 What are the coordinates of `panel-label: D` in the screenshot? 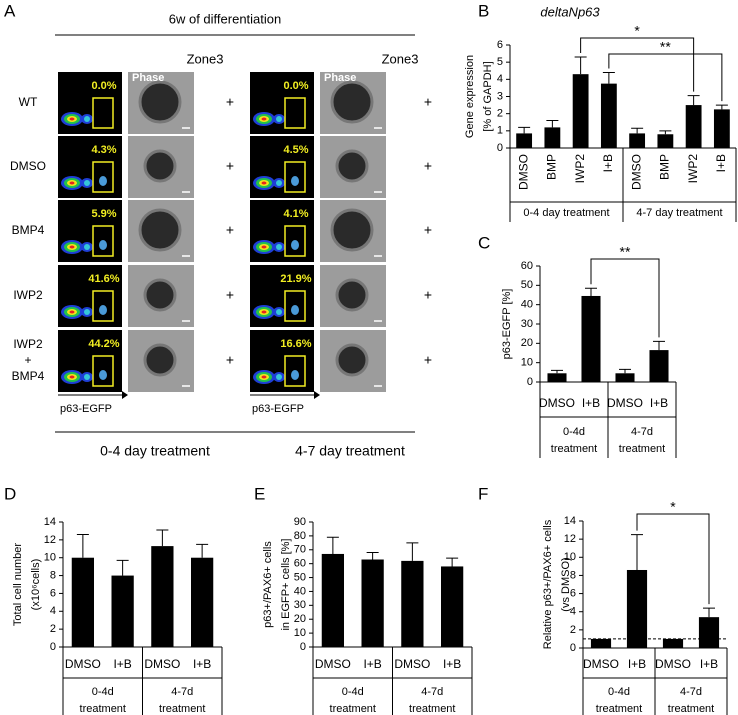 It's located at (10, 493).